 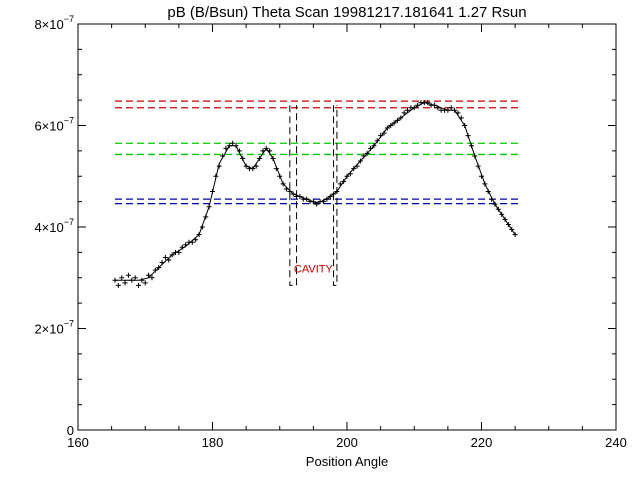 I want to click on x-tick-label: 240, so click(x=616, y=442).